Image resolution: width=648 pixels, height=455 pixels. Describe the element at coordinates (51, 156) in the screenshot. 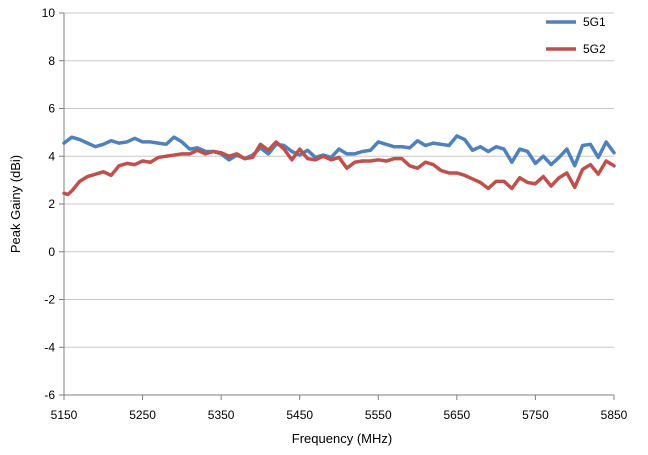

I see `y-tick-label: 4` at that location.